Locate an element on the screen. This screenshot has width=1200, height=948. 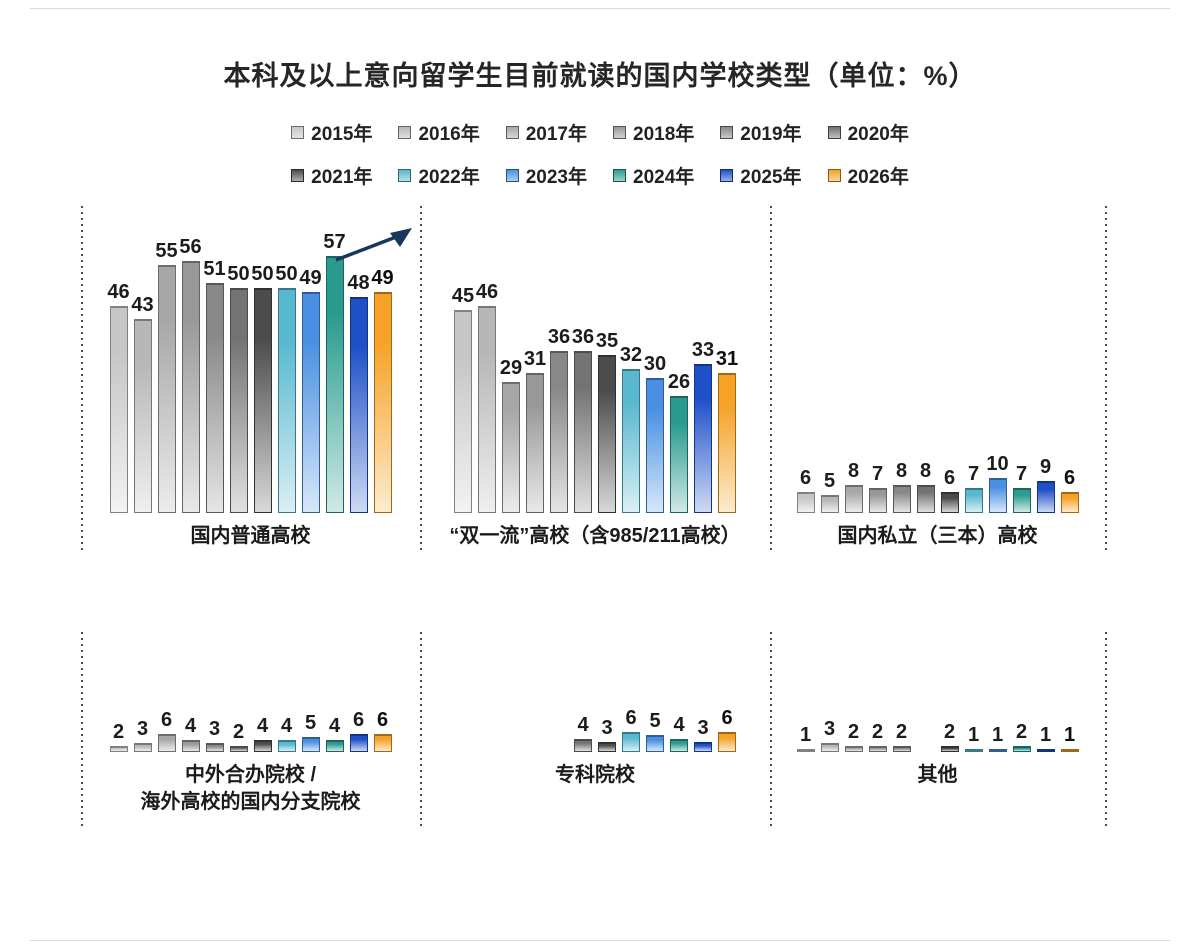
bar-slot-2025年: 6 is located at coordinates (358, 731).